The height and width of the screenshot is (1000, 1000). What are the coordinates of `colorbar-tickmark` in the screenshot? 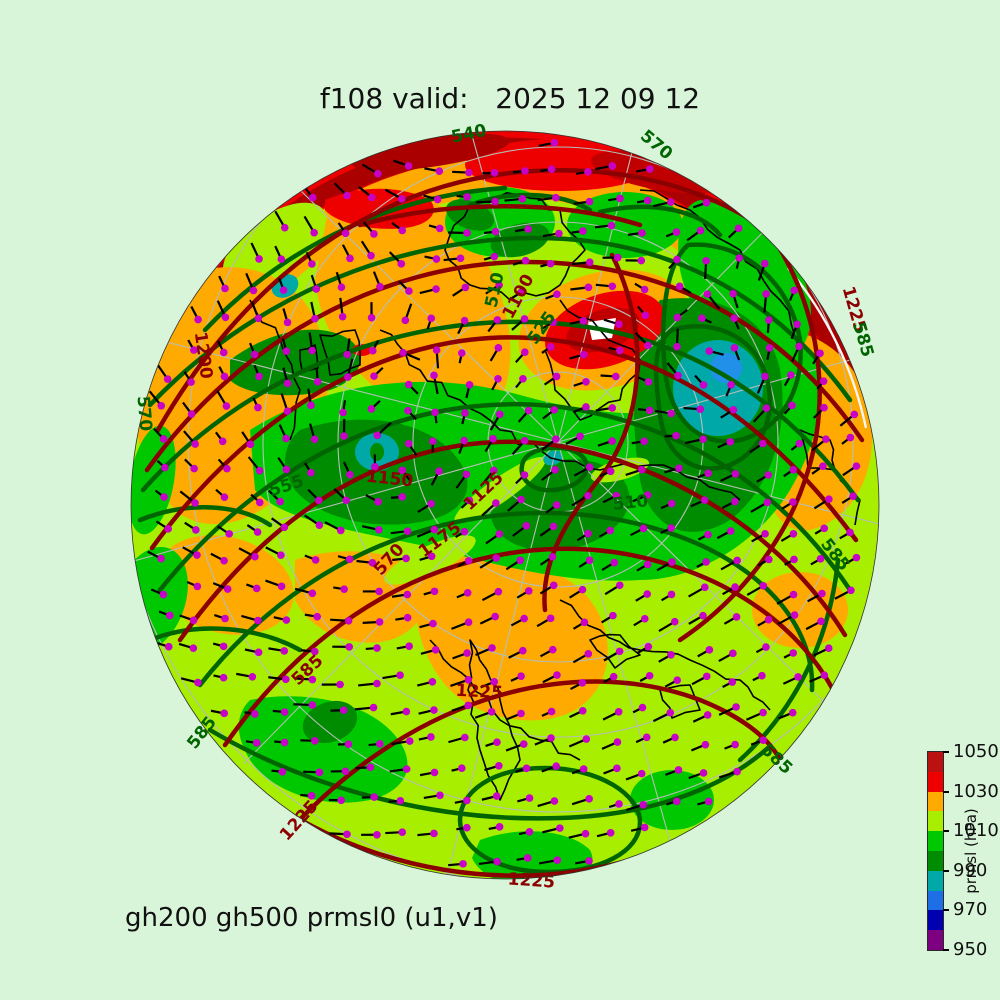 It's located at (946, 910).